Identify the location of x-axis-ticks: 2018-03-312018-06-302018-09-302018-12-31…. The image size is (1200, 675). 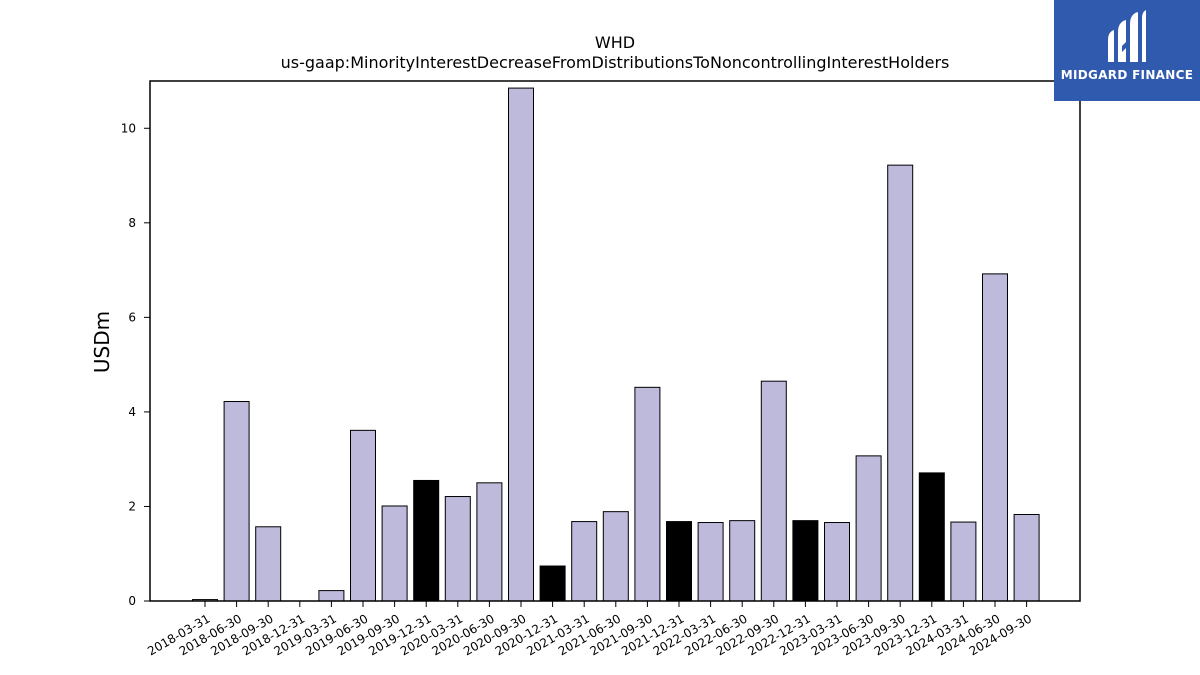
(589, 629).